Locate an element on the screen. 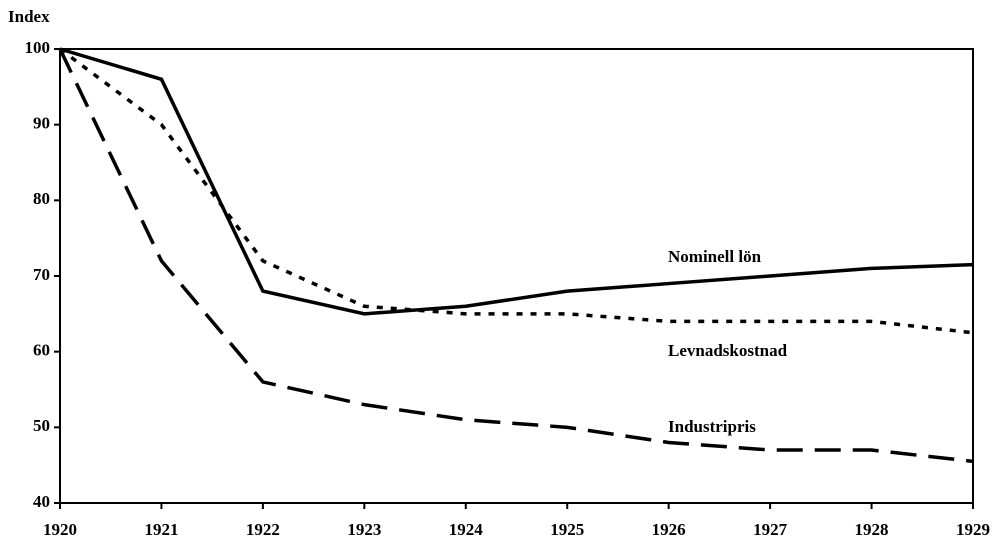 The height and width of the screenshot is (549, 994). series-label: Levnadskostnad is located at coordinates (728, 350).